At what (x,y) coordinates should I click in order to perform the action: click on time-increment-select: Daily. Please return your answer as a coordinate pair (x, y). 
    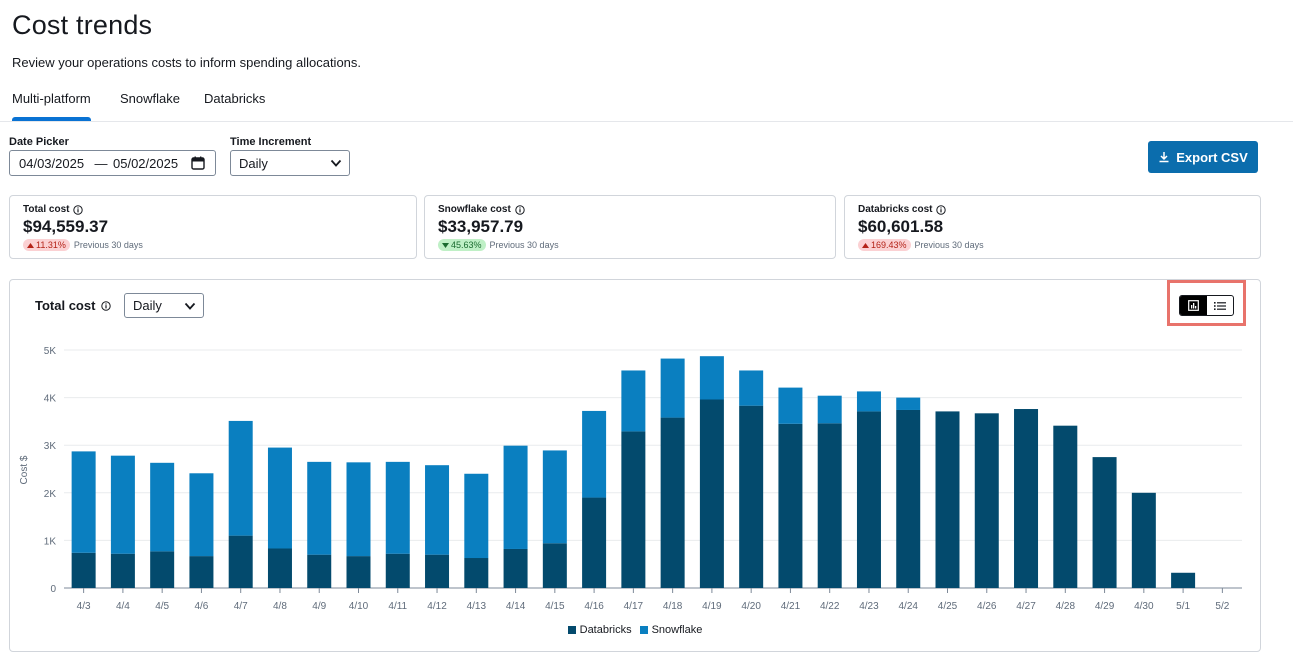
    Looking at the image, I should click on (290, 163).